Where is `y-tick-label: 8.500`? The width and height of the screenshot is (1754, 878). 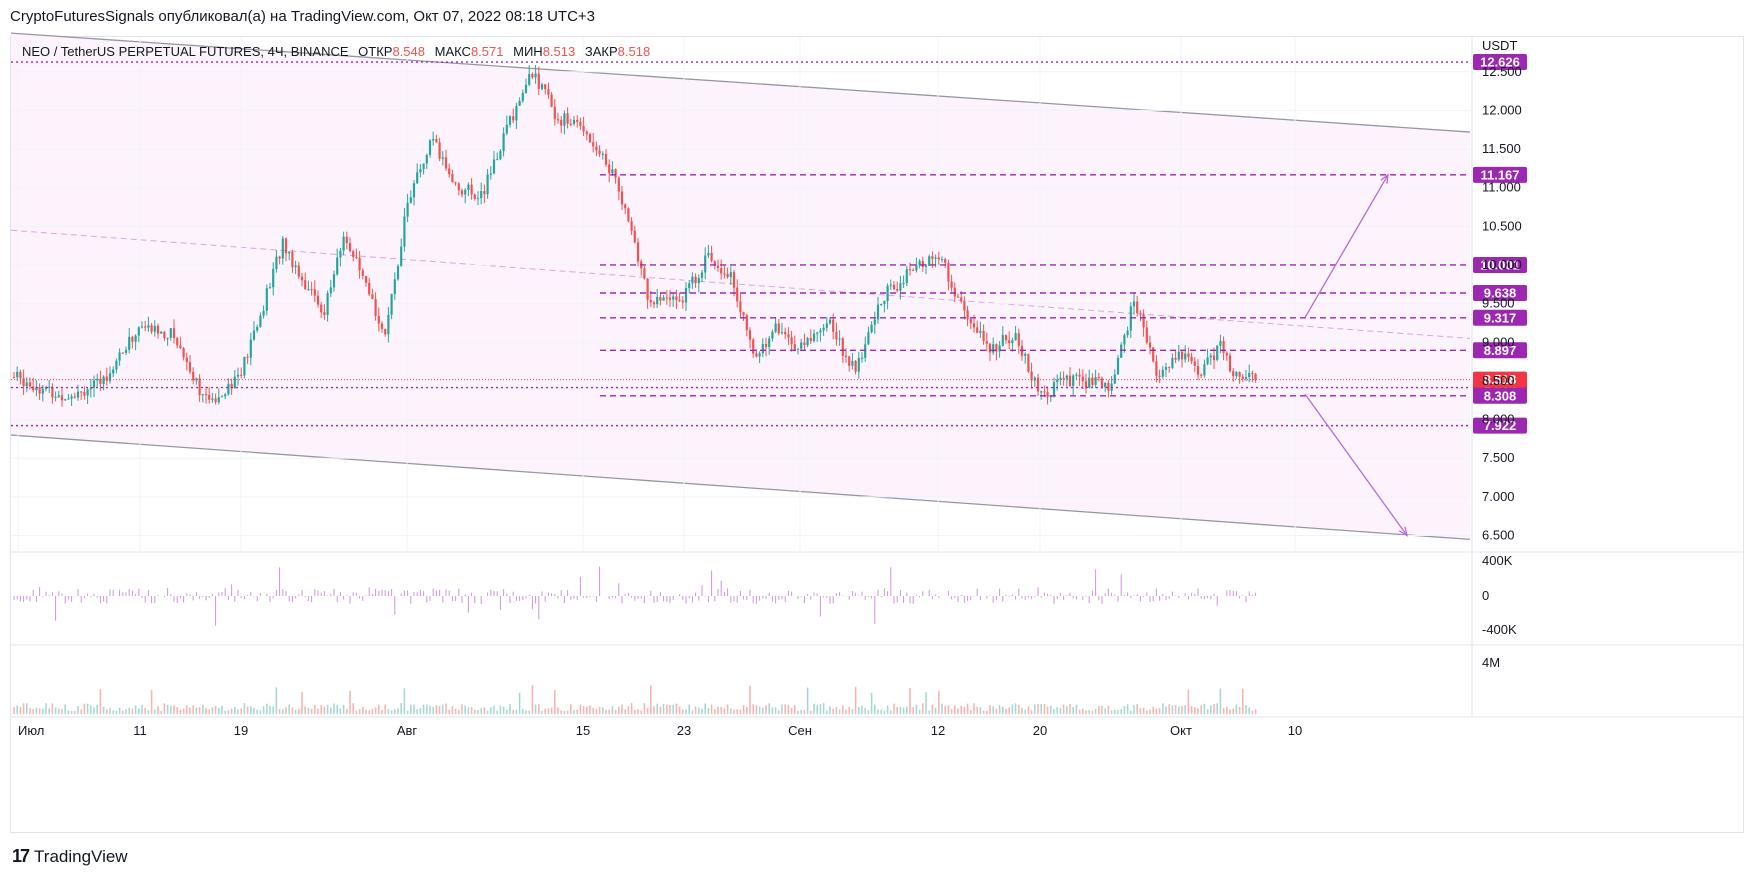
y-tick-label: 8.500 is located at coordinates (1498, 380).